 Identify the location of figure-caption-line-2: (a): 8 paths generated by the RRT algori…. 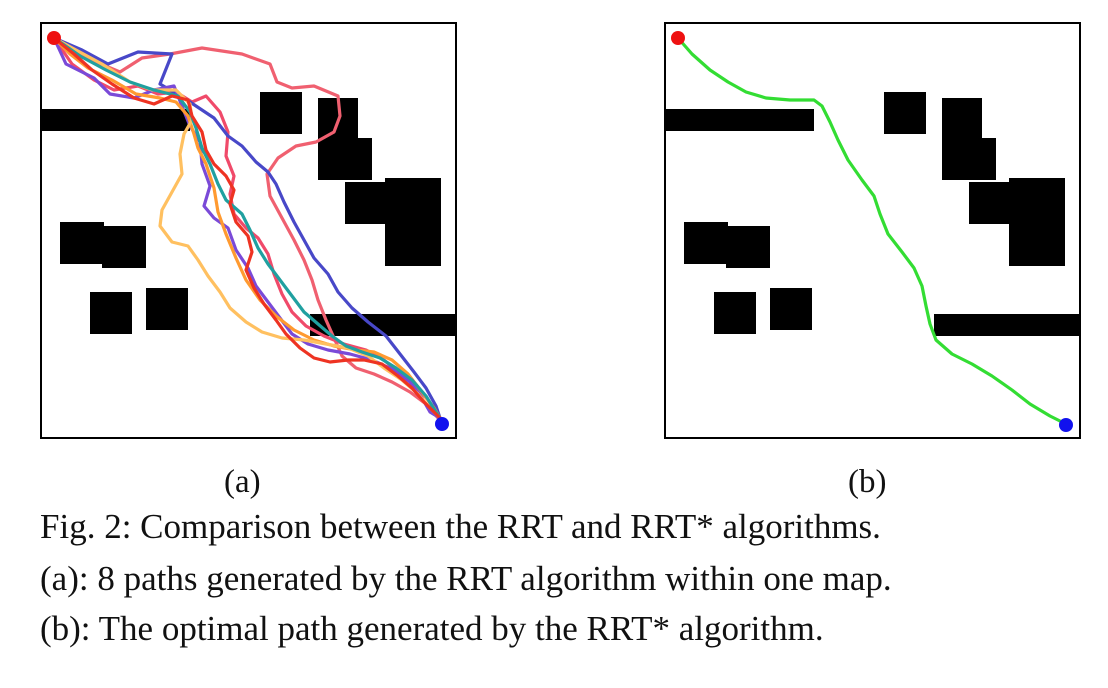
(466, 578).